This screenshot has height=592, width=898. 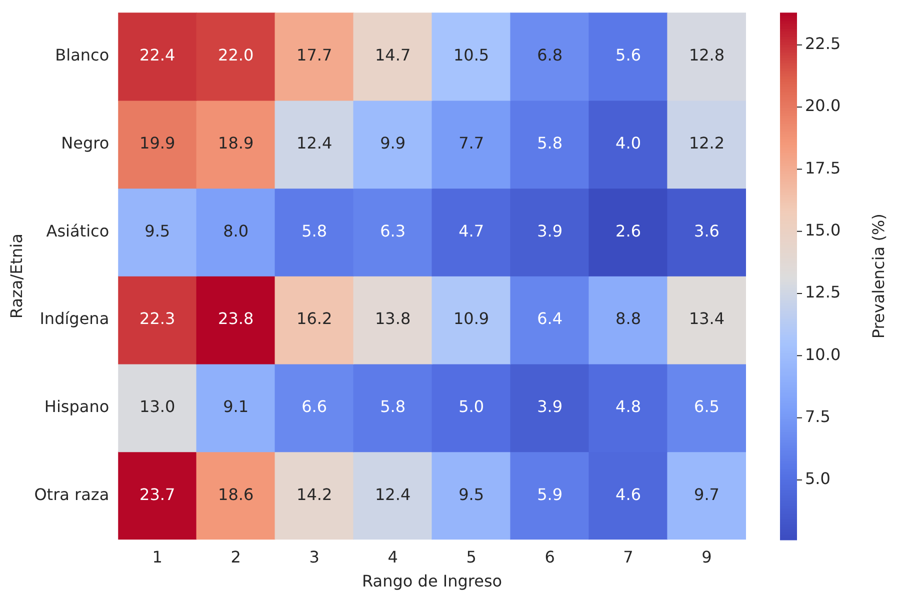 What do you see at coordinates (823, 354) in the screenshot?
I see `color-bar-label: 10.0` at bounding box center [823, 354].